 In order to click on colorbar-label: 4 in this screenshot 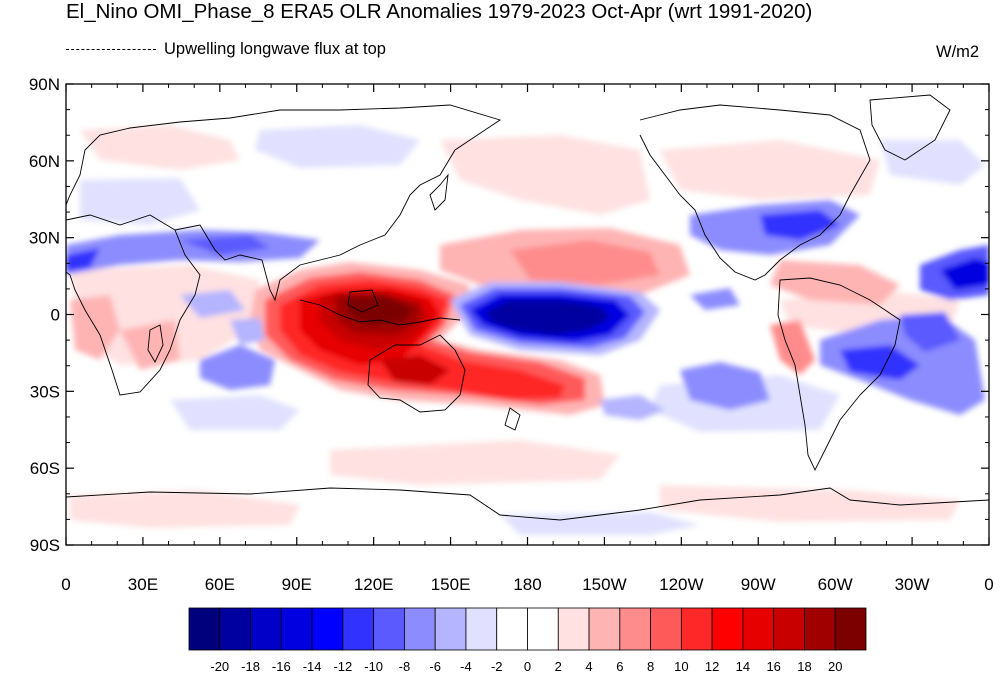, I will do `click(588, 666)`.